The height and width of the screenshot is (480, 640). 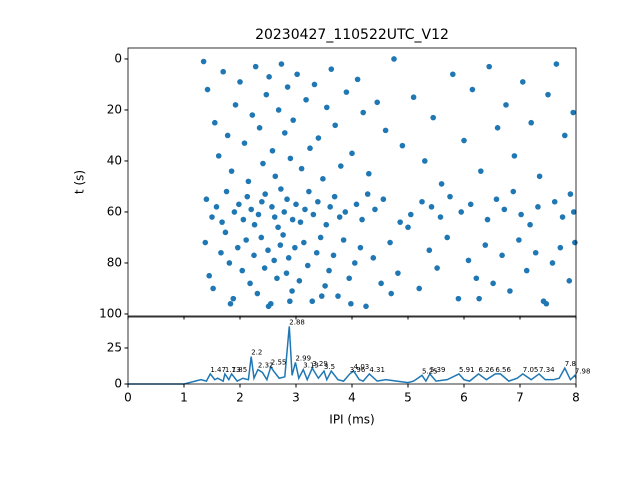 What do you see at coordinates (547, 370) in the screenshot?
I see `annotation: 7.34` at bounding box center [547, 370].